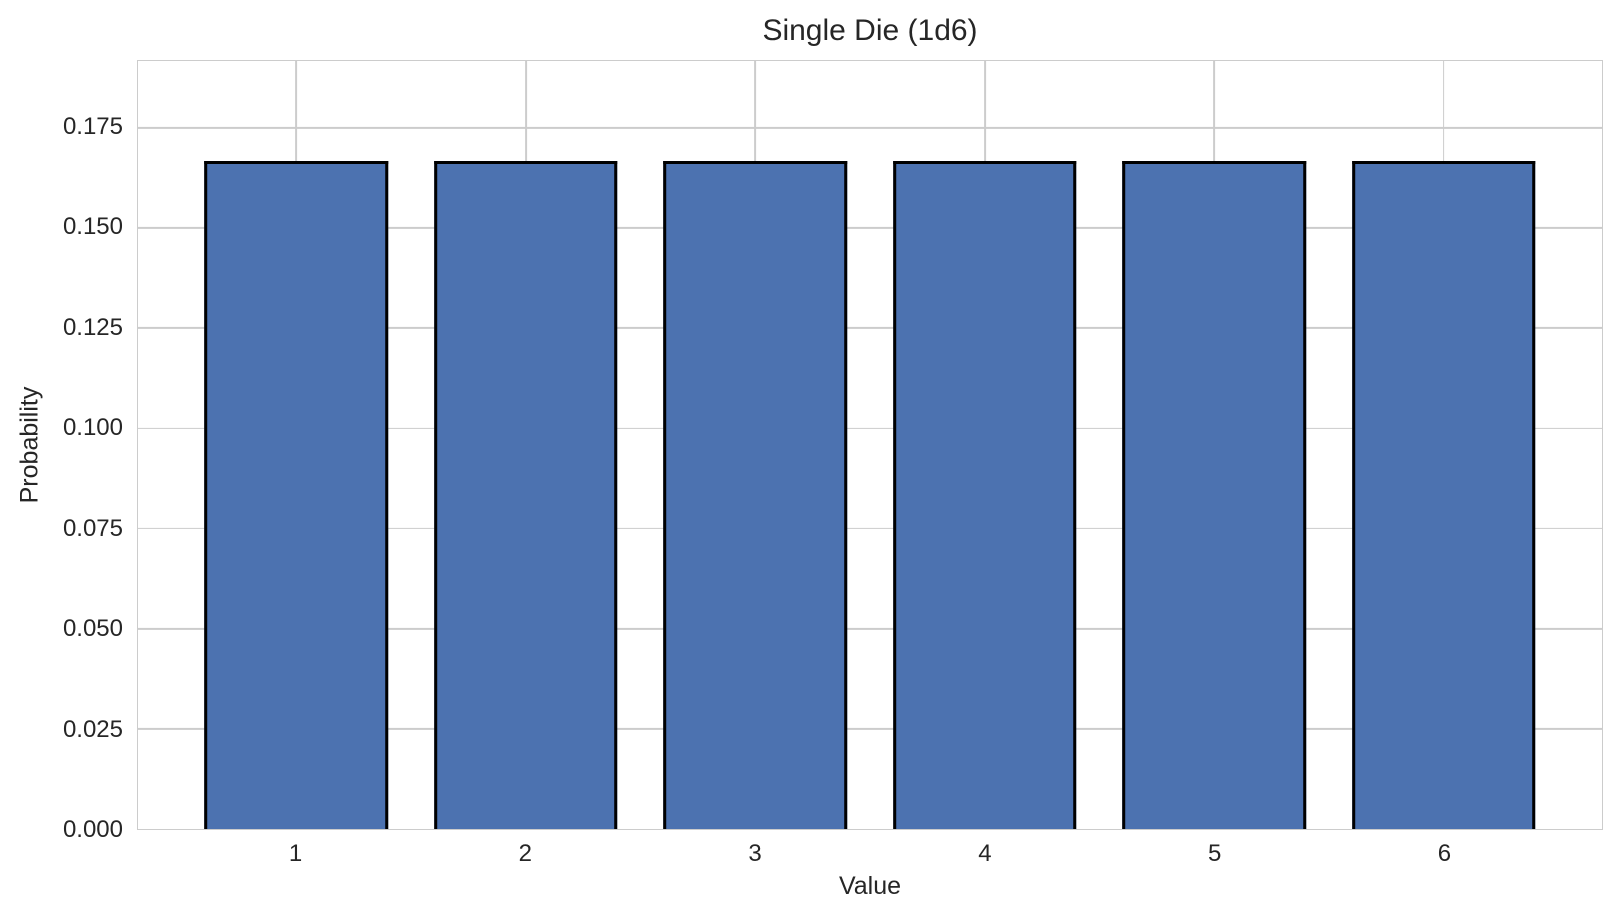 The width and height of the screenshot is (1623, 923). I want to click on x-tick-label: 6, so click(1444, 853).